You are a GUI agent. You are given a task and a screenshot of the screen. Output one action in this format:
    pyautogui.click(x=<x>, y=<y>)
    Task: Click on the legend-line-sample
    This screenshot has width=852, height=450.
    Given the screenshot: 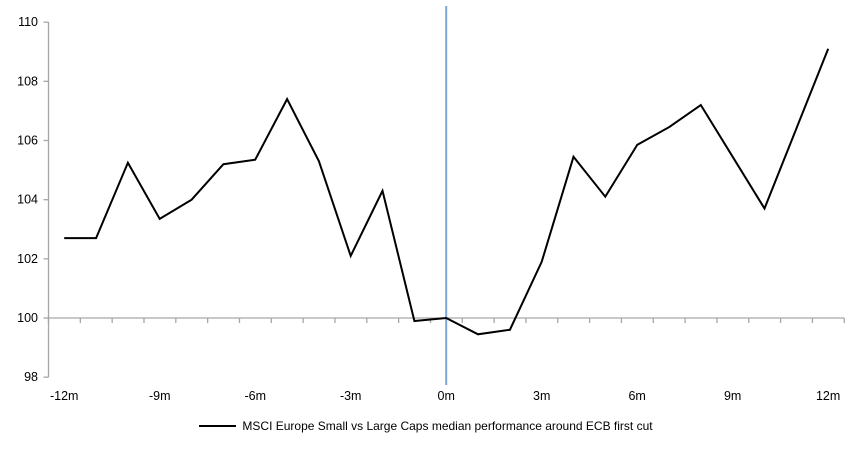 What is the action you would take?
    pyautogui.click(x=218, y=426)
    